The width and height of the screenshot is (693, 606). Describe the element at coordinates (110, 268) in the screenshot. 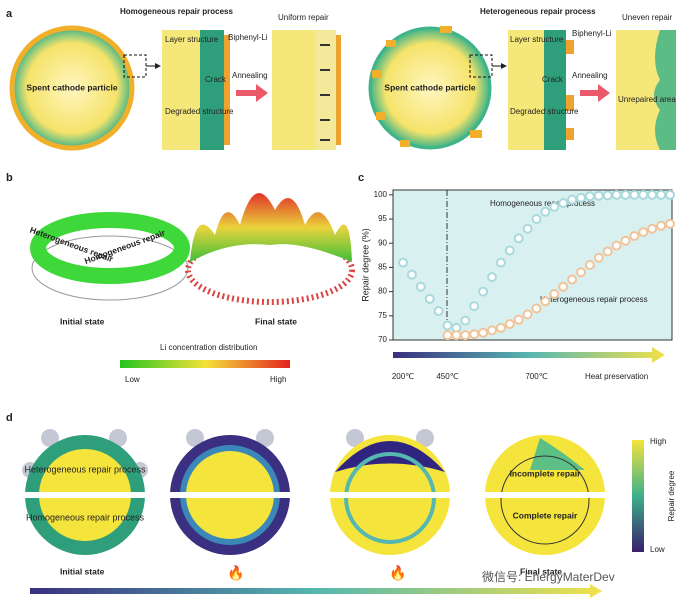

I see `ring-base` at that location.